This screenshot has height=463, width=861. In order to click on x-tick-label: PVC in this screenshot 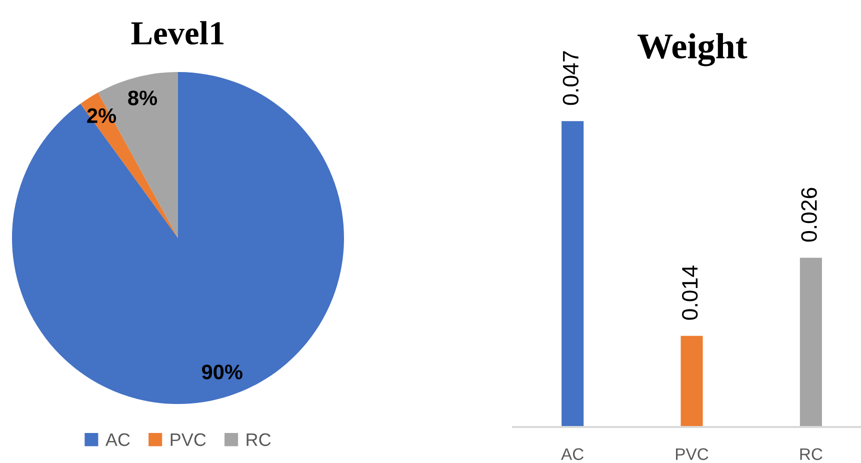, I will do `click(692, 454)`.